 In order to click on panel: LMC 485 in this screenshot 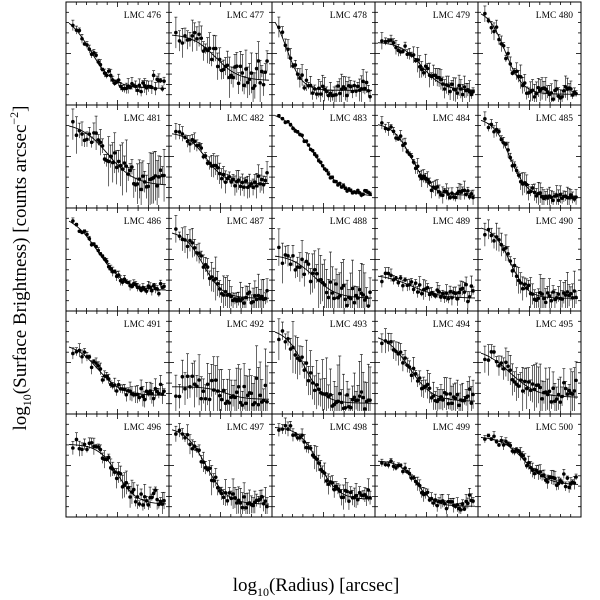, I will do `click(529, 156)`.